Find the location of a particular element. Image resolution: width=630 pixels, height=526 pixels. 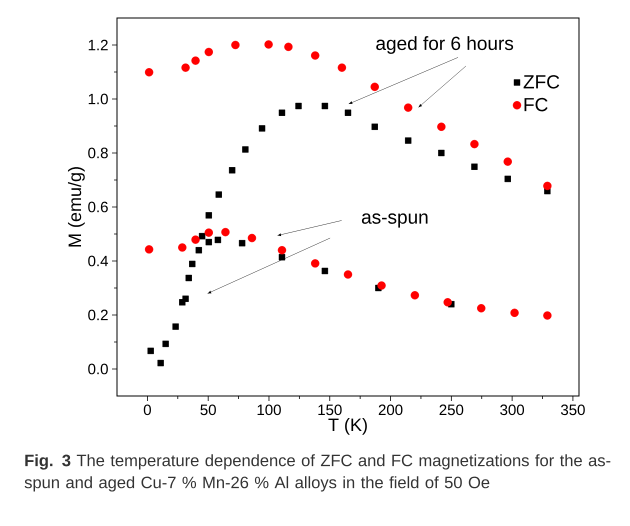

y-tick-label: 1.0 is located at coordinates (98, 99).